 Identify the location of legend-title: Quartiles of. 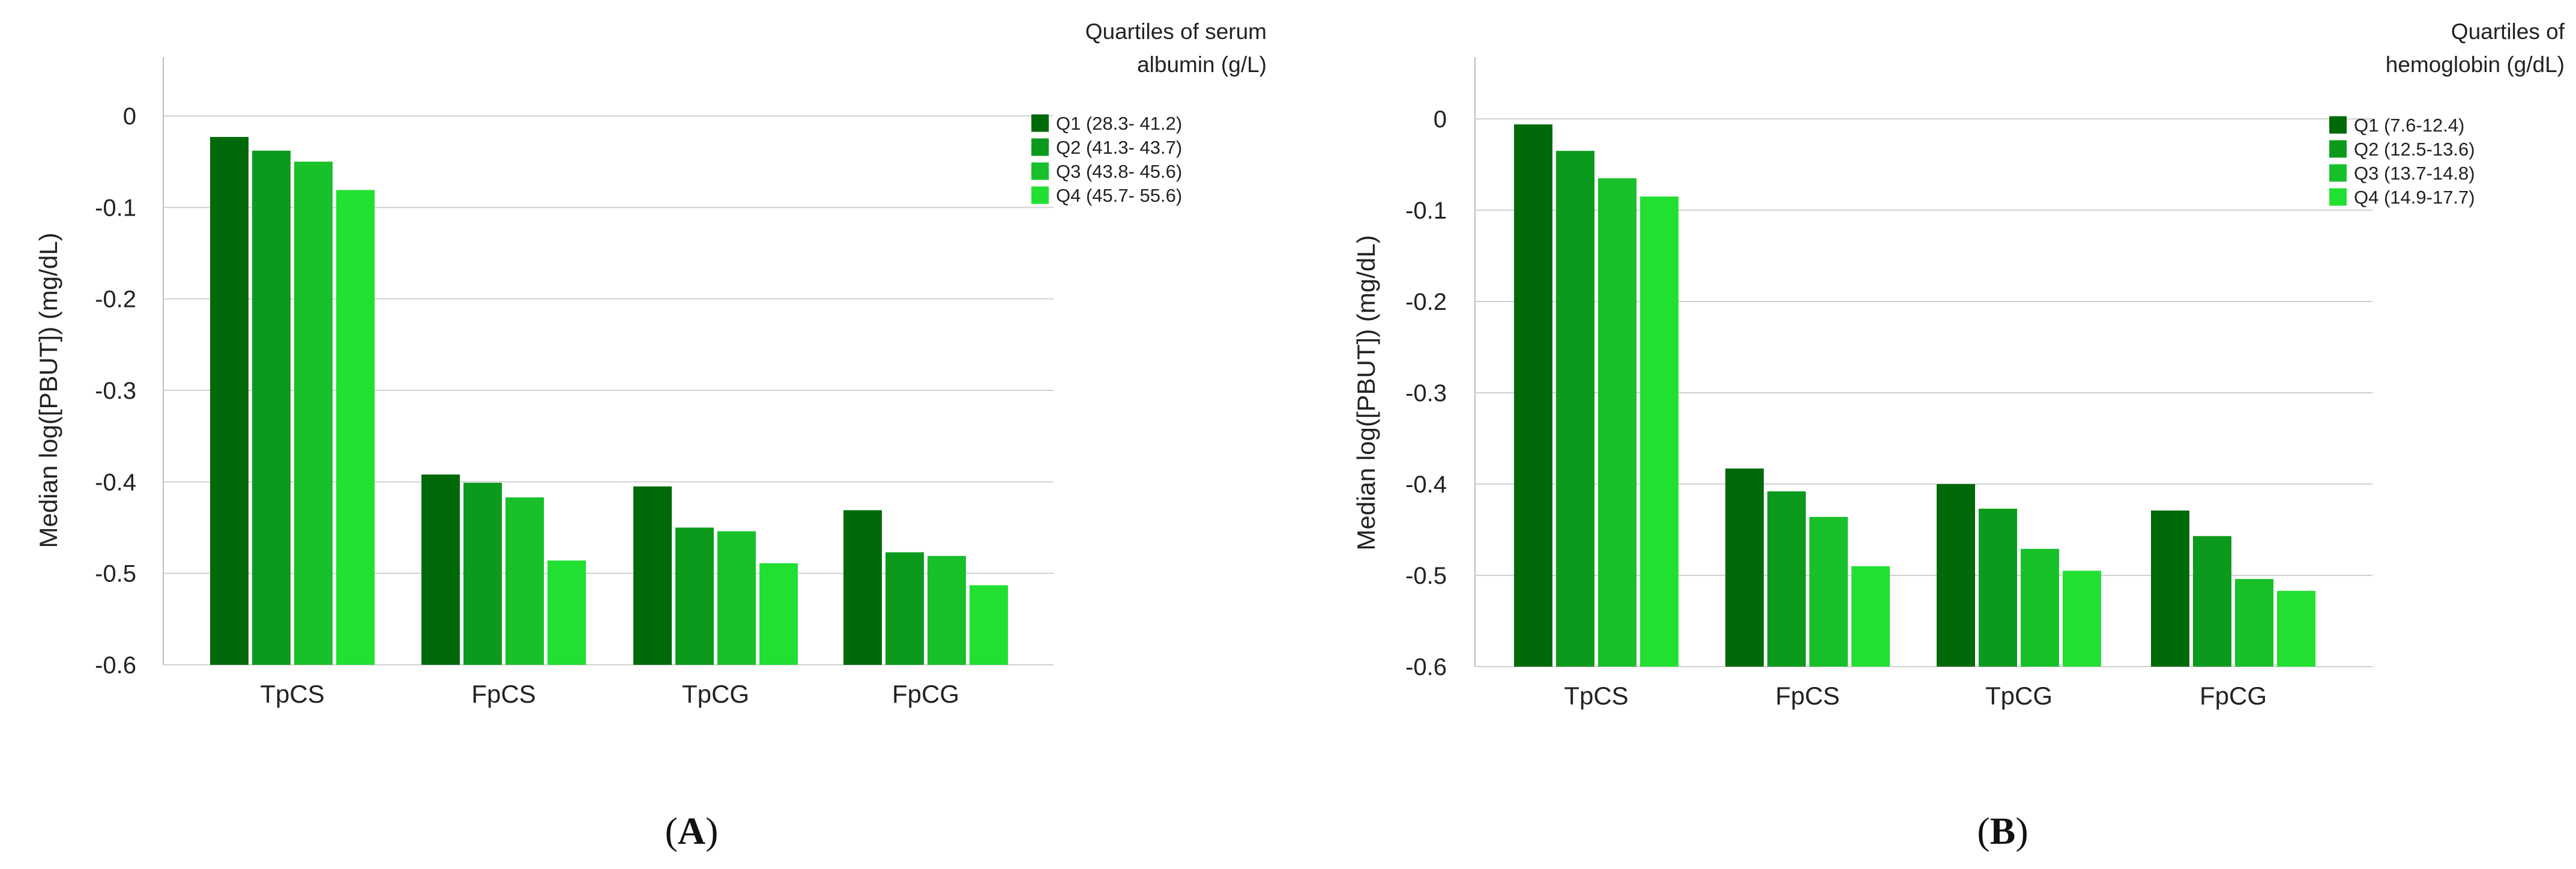
(2508, 31).